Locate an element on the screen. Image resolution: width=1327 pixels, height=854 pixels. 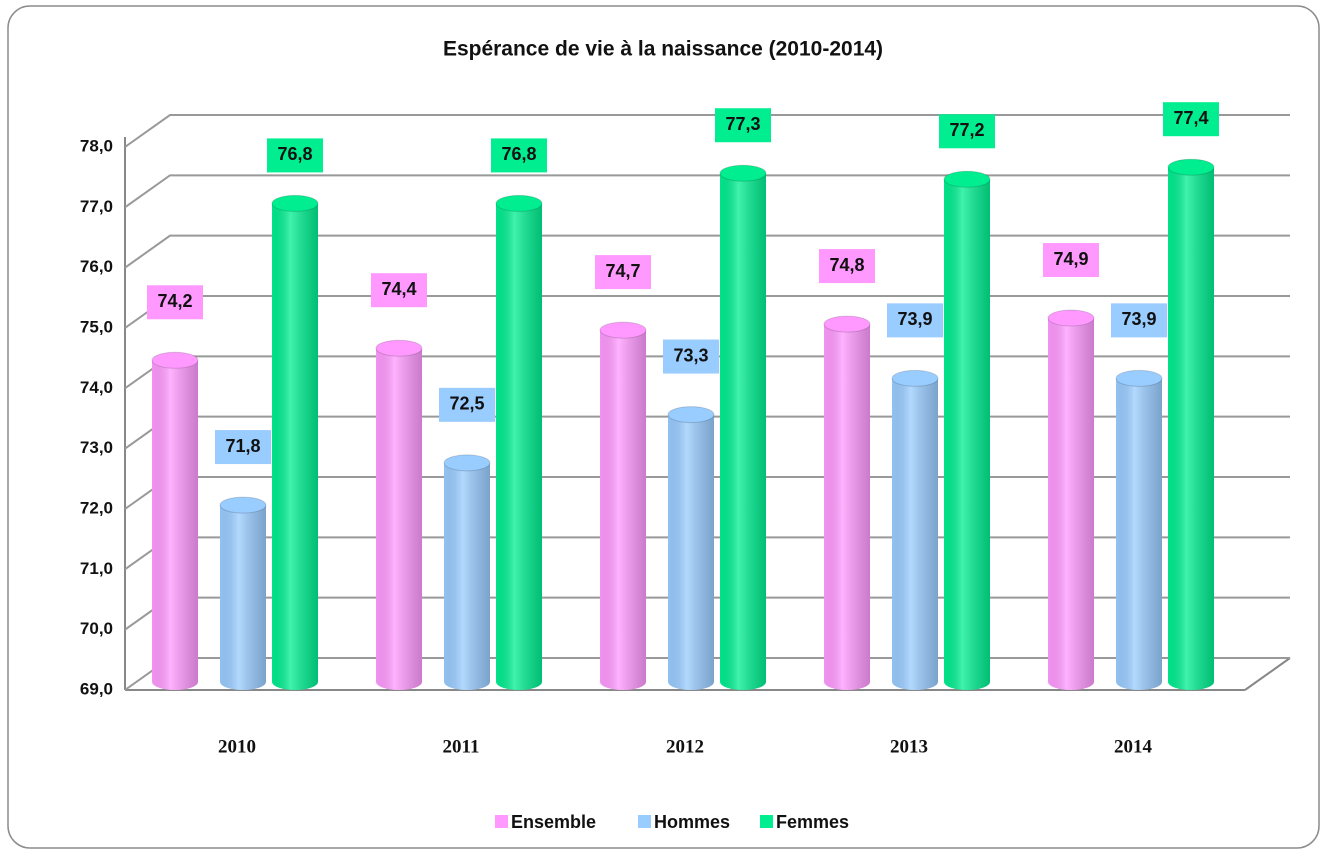
floor-line is located at coordinates (1267, 674).